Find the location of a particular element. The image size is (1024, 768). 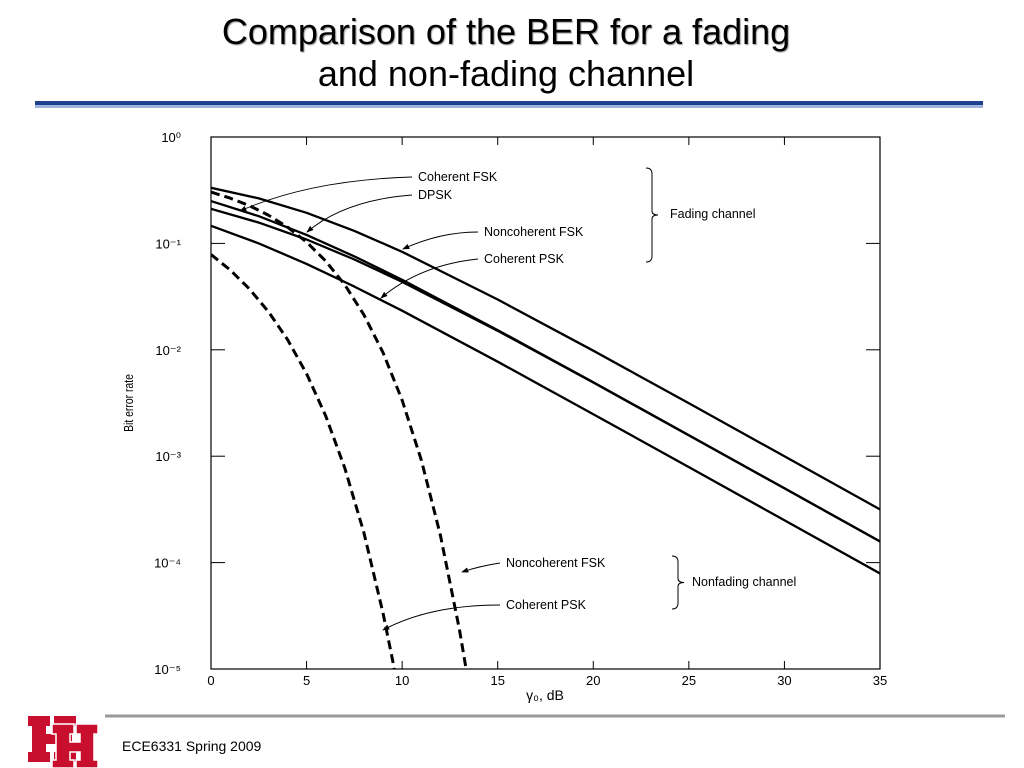

footer: ECE6331 Spring 2009 is located at coordinates (192, 746).